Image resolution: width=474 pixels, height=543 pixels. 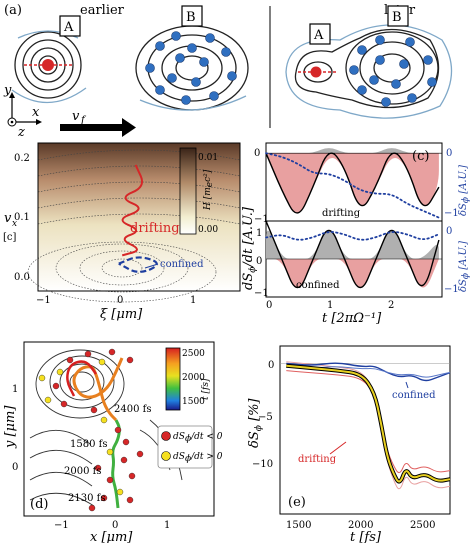 I want to click on box-a, so click(x=70, y=26).